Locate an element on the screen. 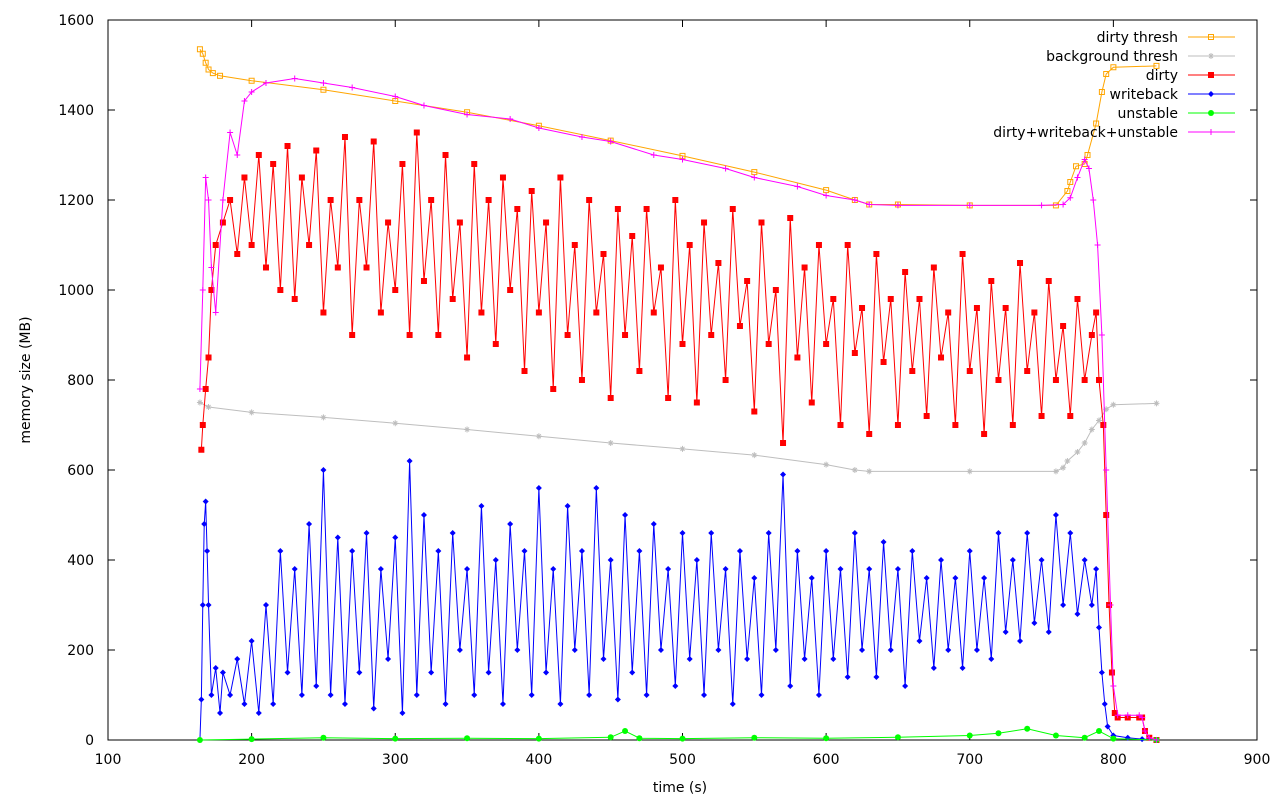  legend-item: unstable is located at coordinates (1176, 114).